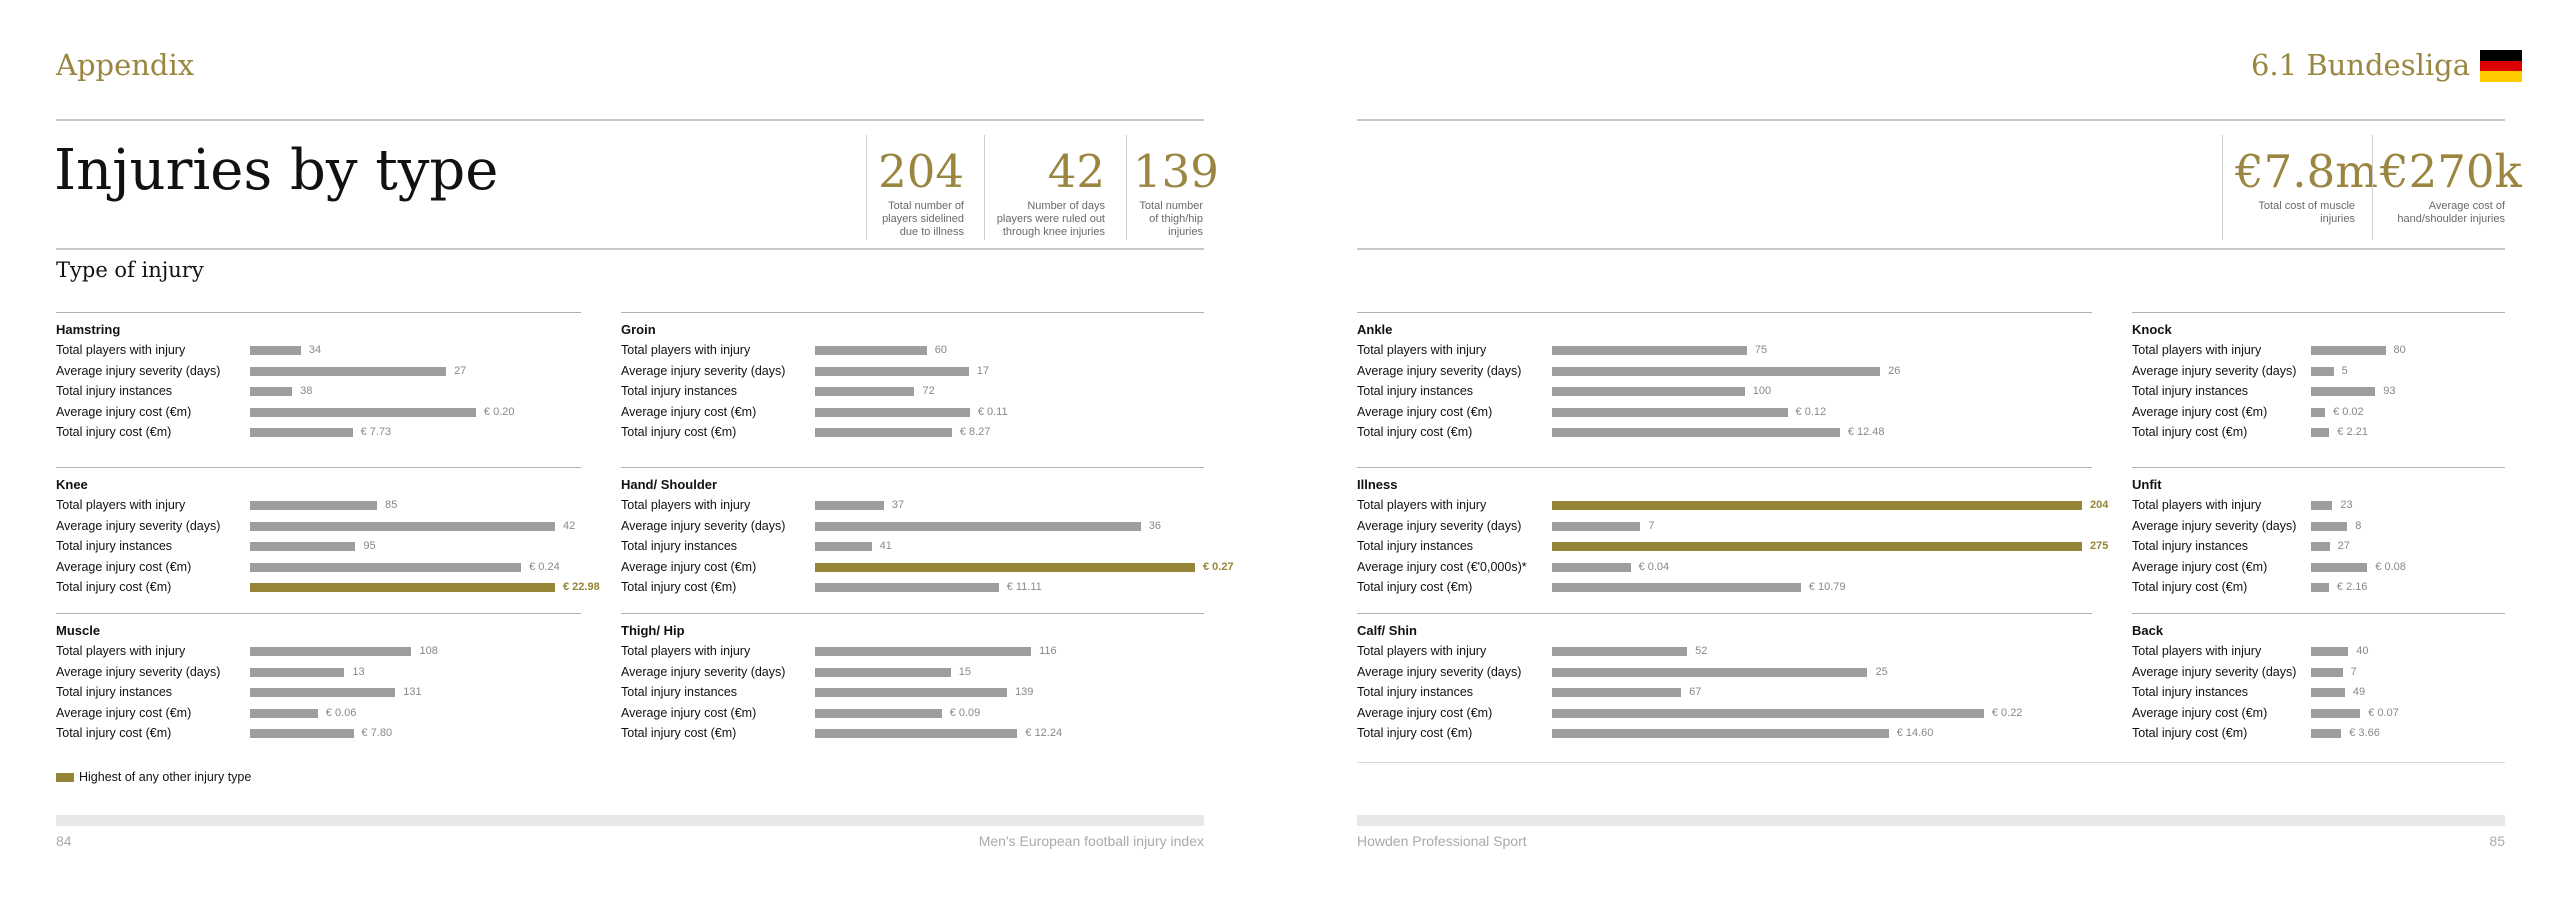 This screenshot has height=905, width=2560. What do you see at coordinates (1024, 692) in the screenshot?
I see `metric-value: 139` at bounding box center [1024, 692].